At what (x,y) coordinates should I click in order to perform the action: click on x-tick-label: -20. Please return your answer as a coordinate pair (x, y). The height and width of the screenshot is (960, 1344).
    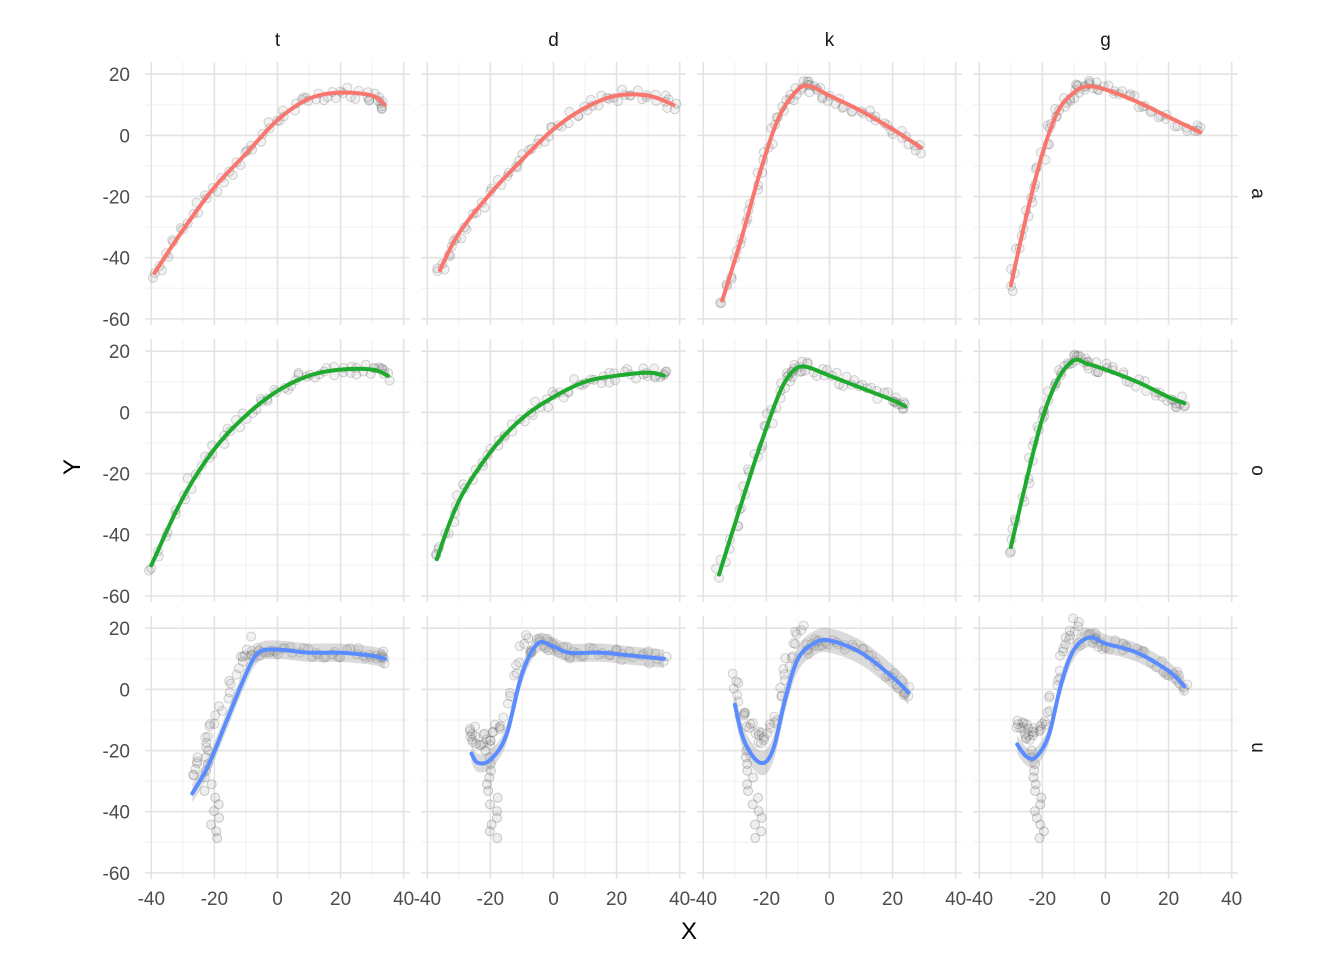
    Looking at the image, I should click on (214, 899).